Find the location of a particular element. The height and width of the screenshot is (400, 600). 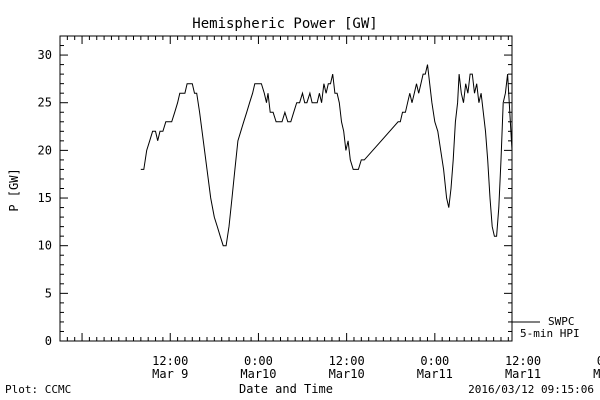

footer-timestamp: 2016/03/12 09:15:06 is located at coordinates (531, 389).